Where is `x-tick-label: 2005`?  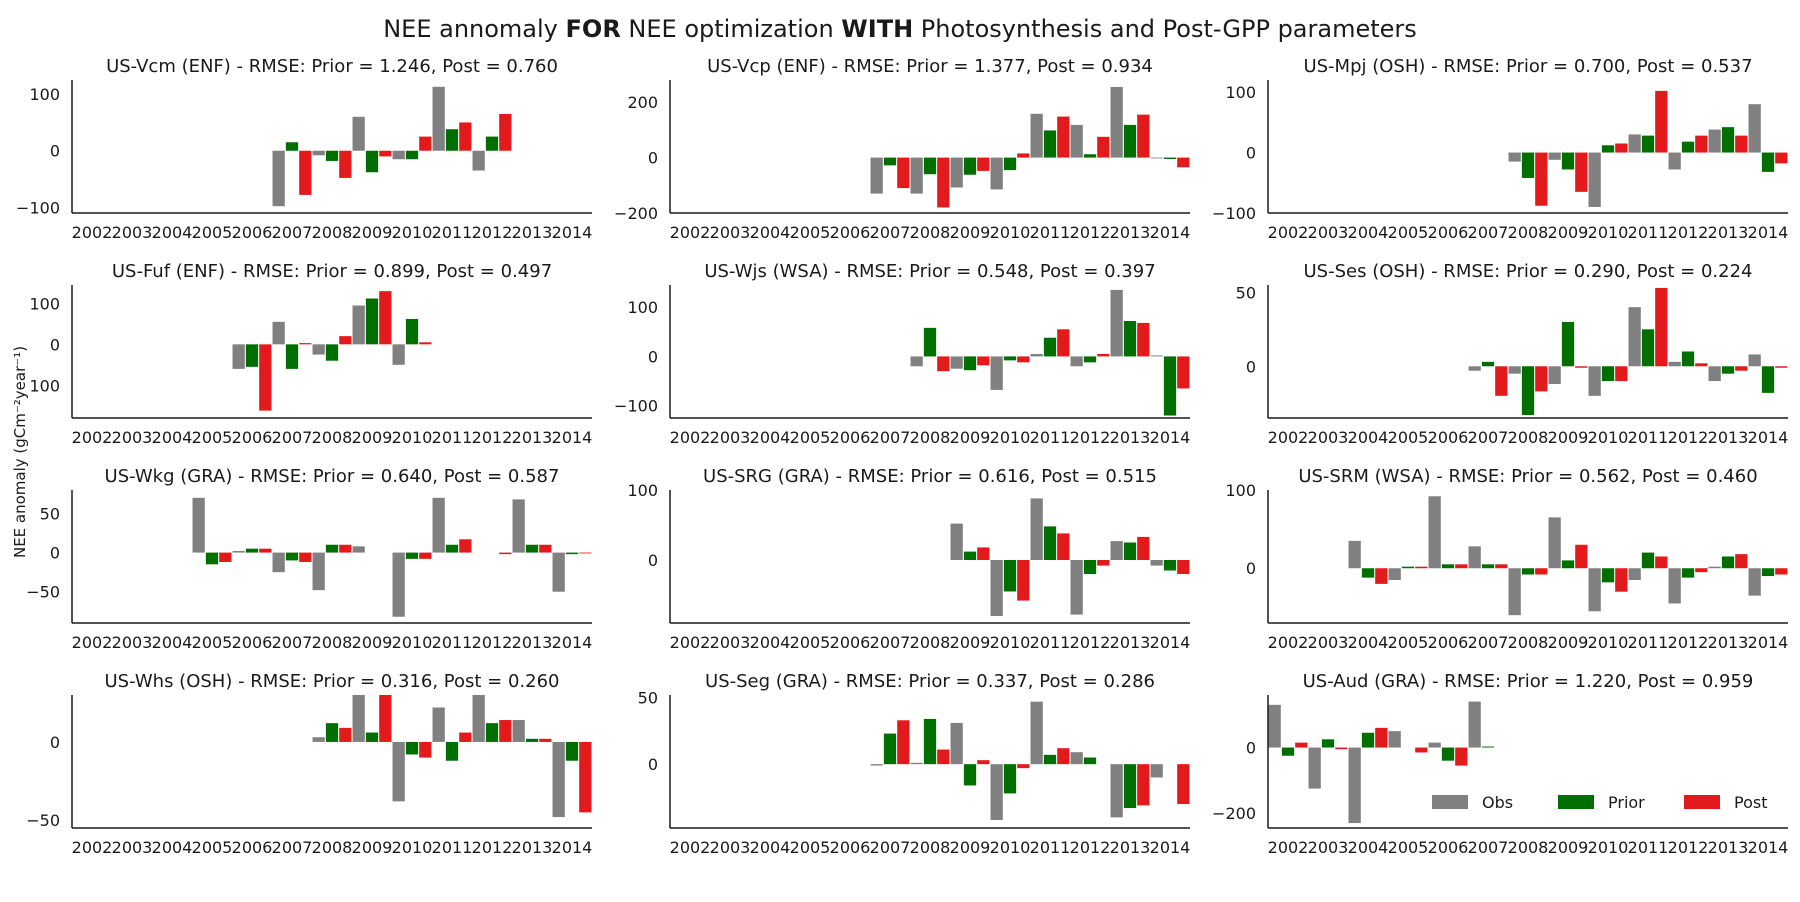
x-tick-label: 2005 is located at coordinates (1408, 437).